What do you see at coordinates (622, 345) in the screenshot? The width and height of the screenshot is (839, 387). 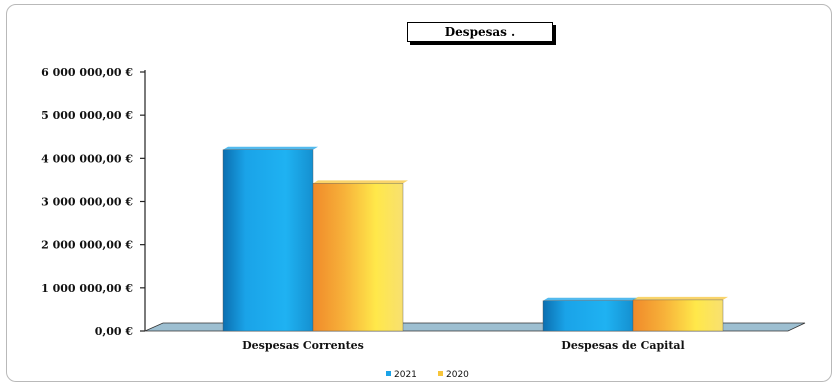 I see `category-label: Despesas de Capital` at bounding box center [622, 345].